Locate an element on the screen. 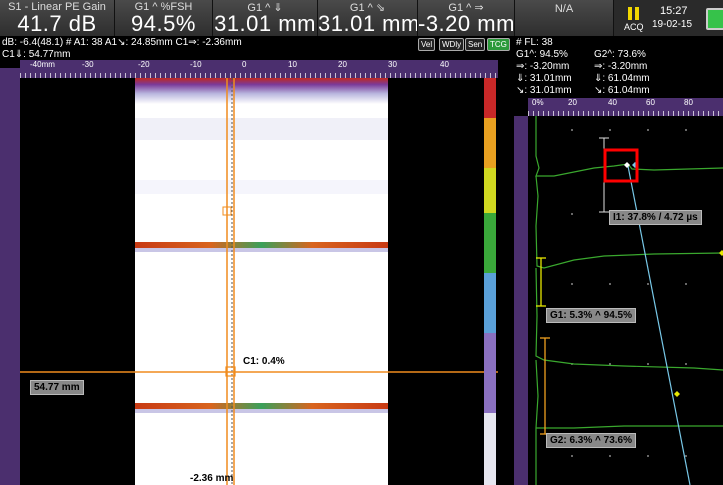 The height and width of the screenshot is (485, 723). header-soundpath-value: 31.01 mm is located at coordinates (368, 23).